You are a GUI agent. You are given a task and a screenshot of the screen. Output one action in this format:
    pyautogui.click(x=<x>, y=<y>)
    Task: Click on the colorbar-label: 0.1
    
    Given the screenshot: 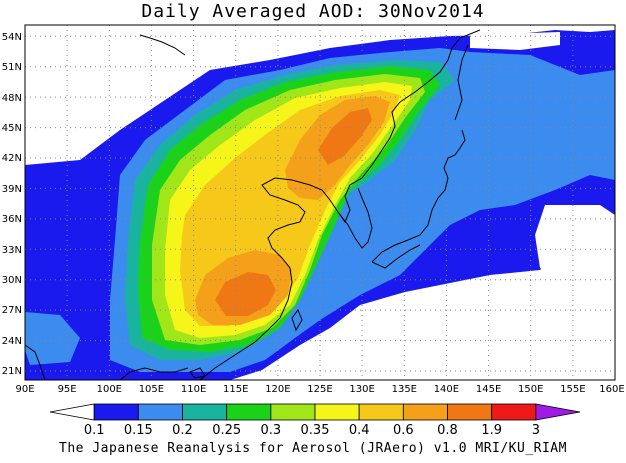 What is the action you would take?
    pyautogui.click(x=94, y=430)
    